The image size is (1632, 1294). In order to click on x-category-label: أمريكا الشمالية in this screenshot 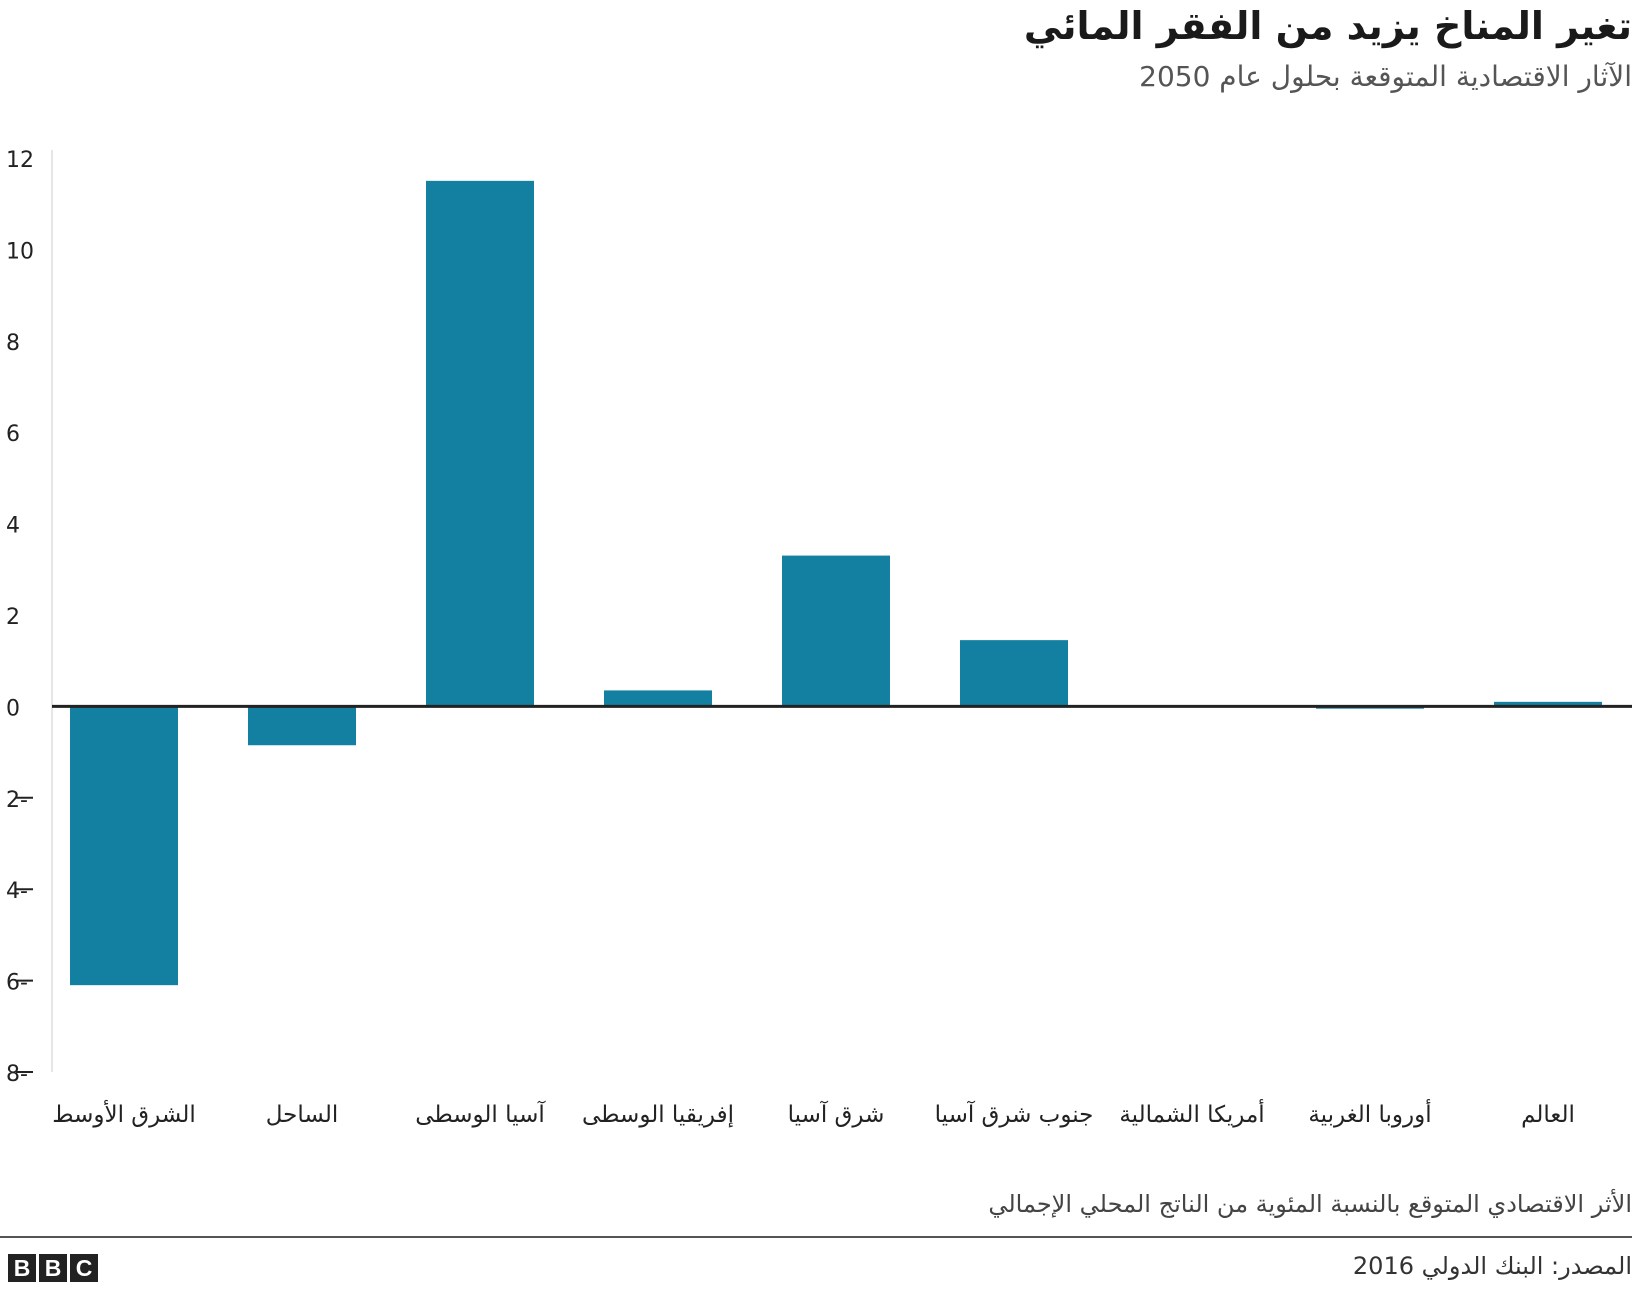, I will do `click(1191, 1113)`.